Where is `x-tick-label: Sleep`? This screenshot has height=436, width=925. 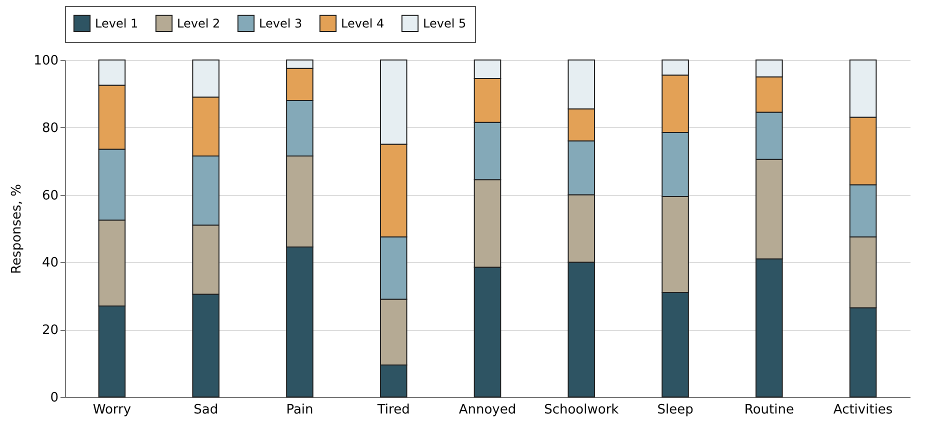 x-tick-label: Sleep is located at coordinates (675, 410).